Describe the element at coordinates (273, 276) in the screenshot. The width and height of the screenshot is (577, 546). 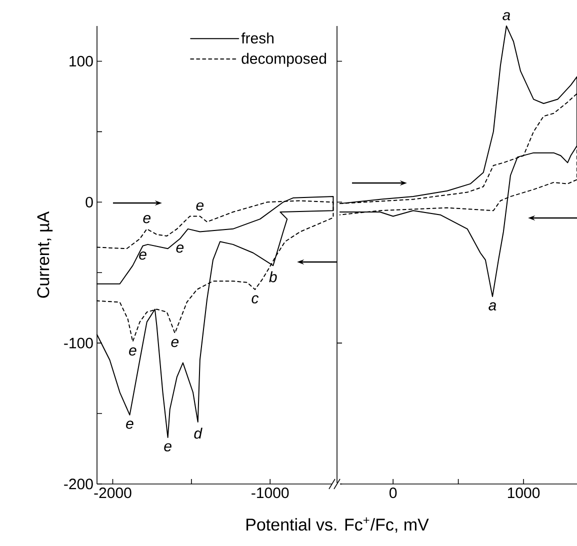
I see `annotation: b` at that location.